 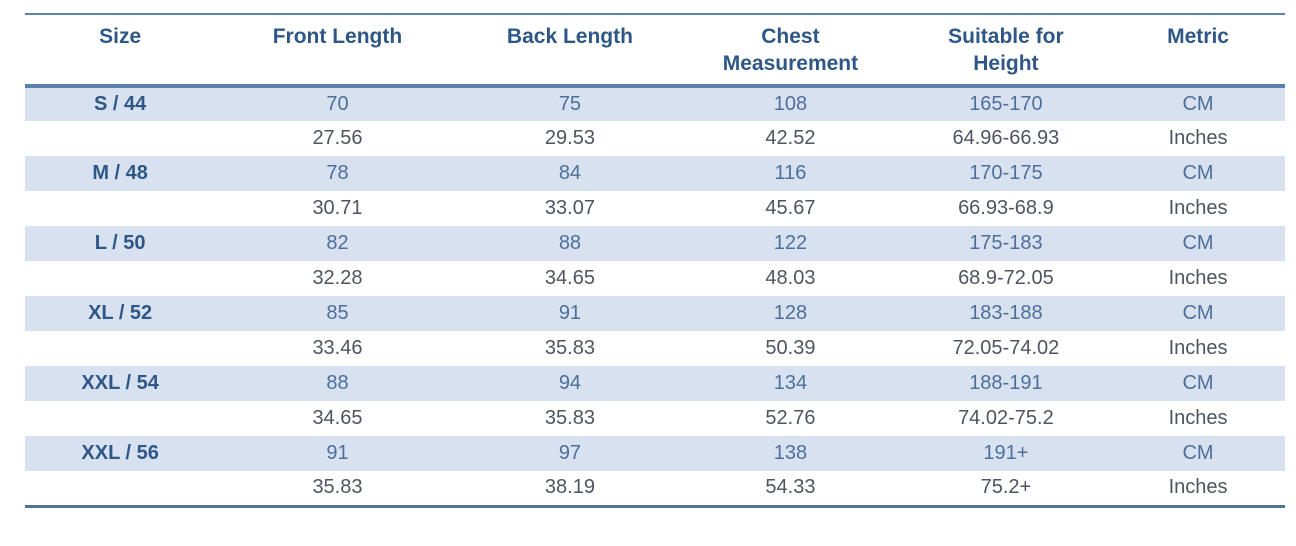 I want to click on cell-back-length: 29.53, so click(x=570, y=138).